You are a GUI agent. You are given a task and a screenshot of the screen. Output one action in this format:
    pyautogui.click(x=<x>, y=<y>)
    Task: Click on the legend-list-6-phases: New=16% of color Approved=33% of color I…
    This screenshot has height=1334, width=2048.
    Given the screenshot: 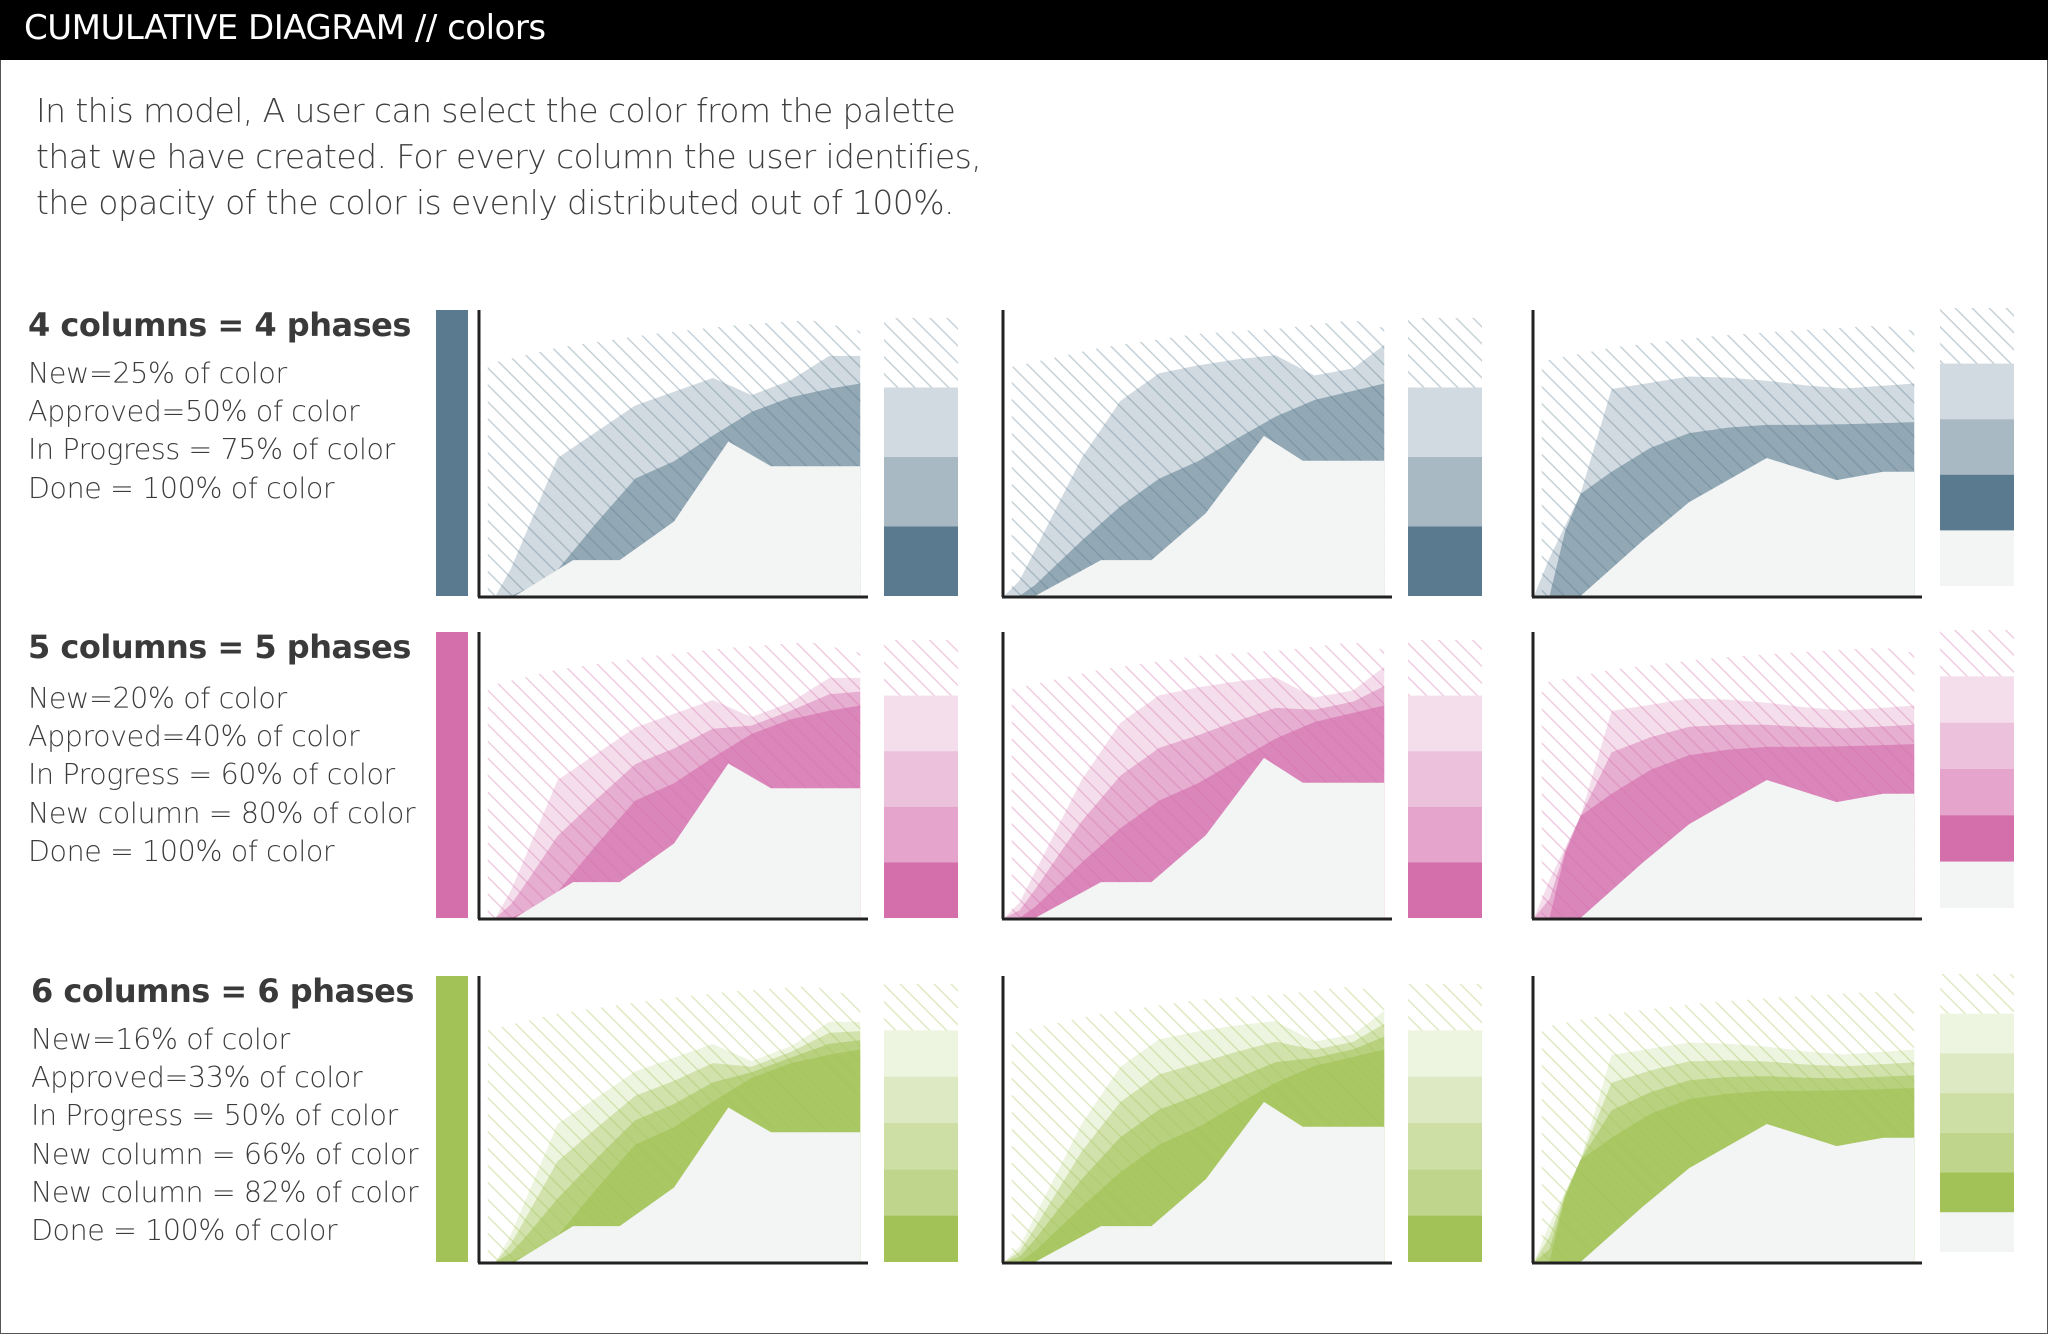 What is the action you would take?
    pyautogui.click(x=225, y=1135)
    